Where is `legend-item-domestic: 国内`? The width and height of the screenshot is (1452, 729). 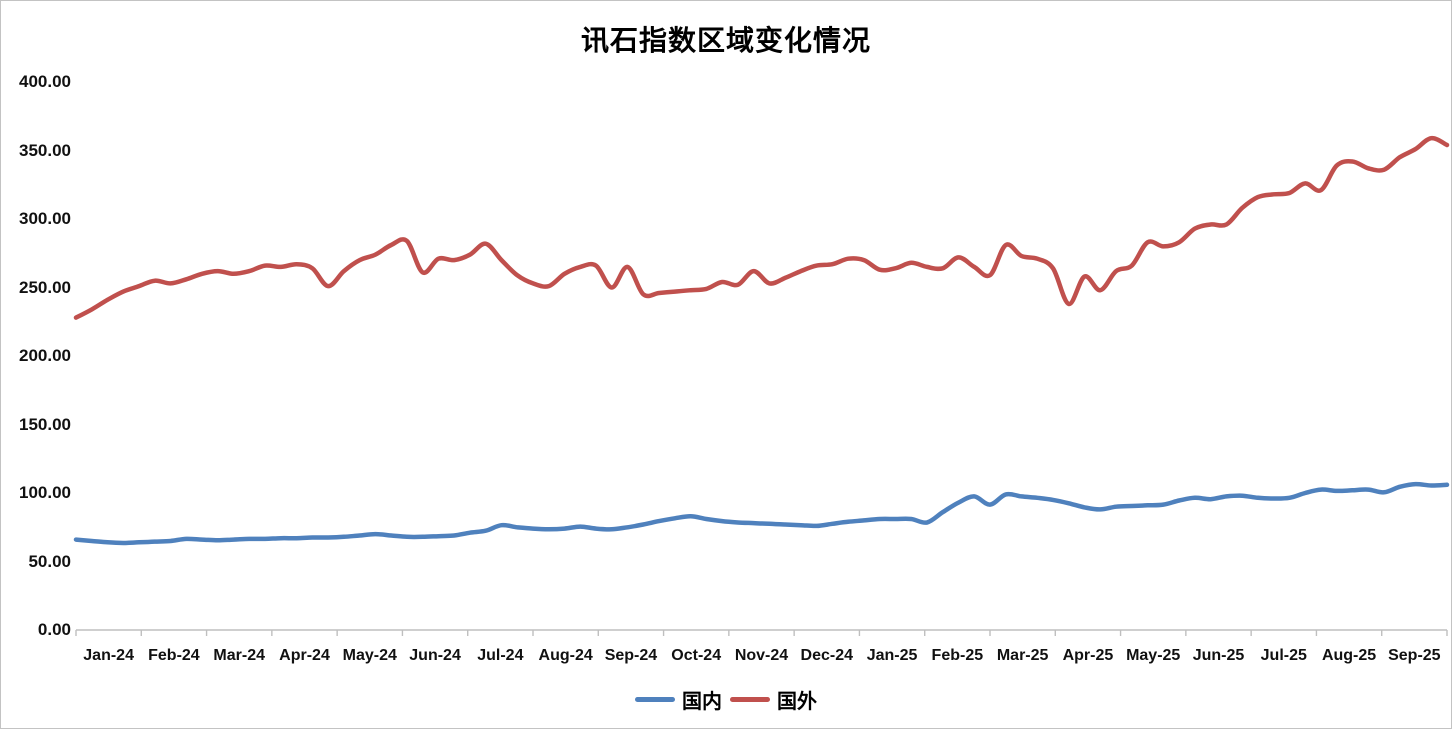
legend-item-domestic: 国内 is located at coordinates (678, 699).